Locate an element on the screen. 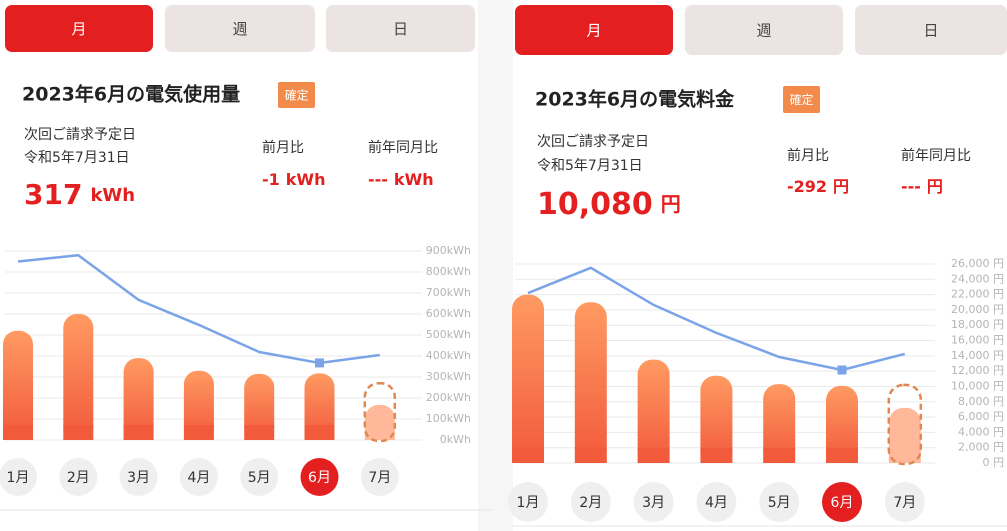 This screenshot has width=1007, height=531. prev-unit: 円 is located at coordinates (841, 186).